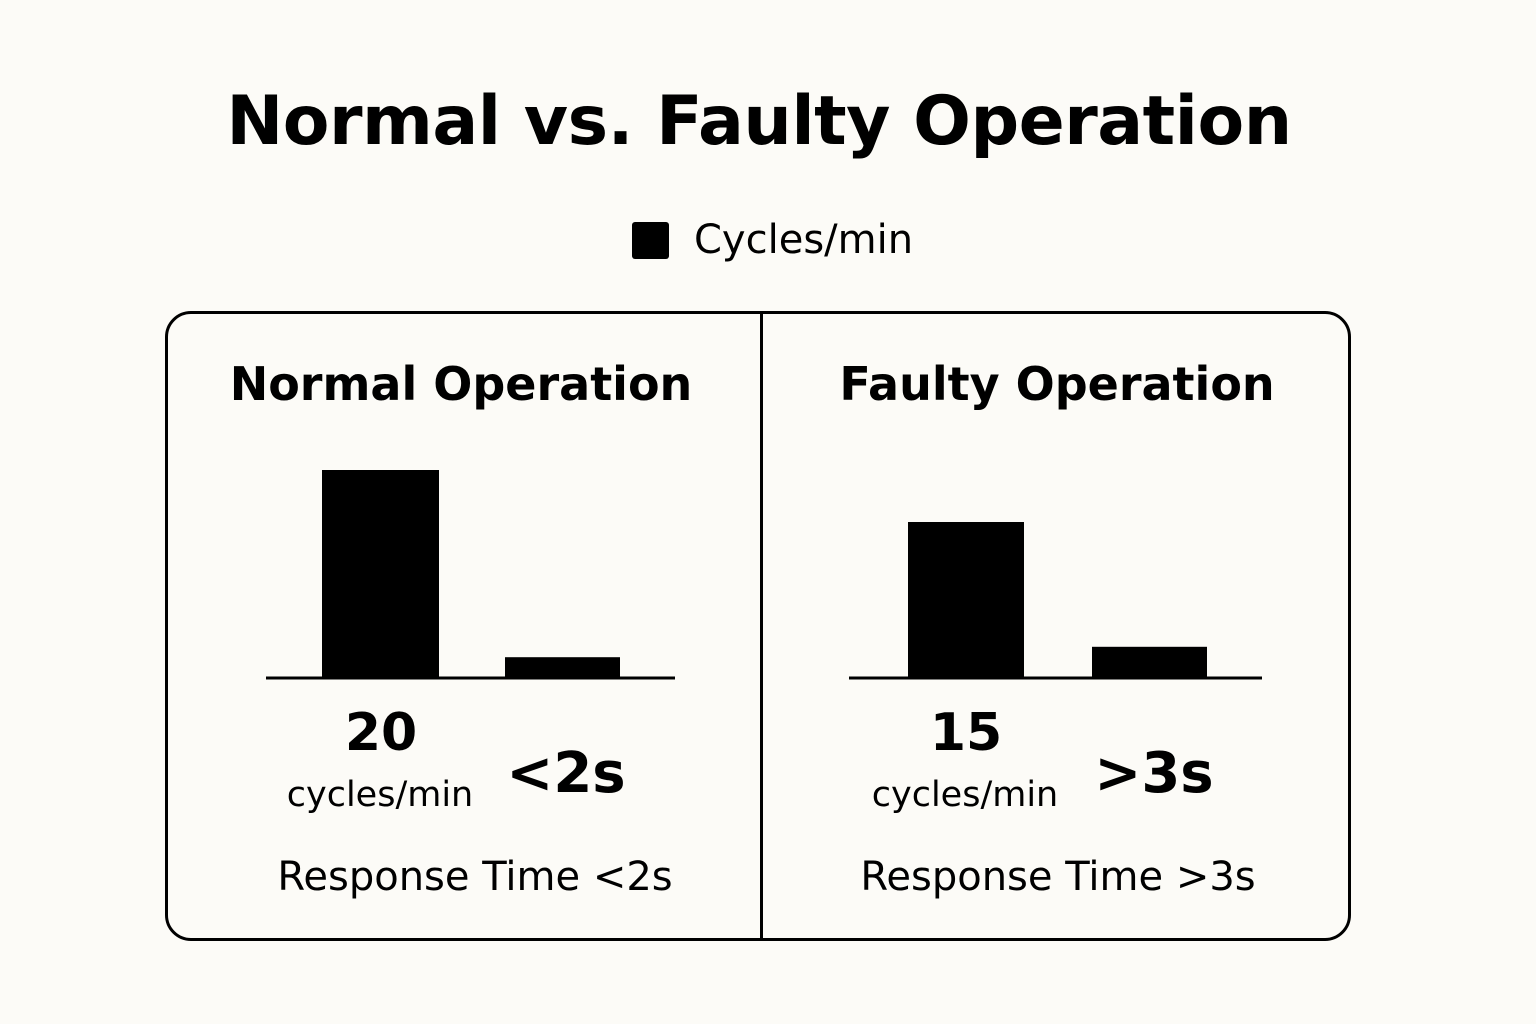  Describe the element at coordinates (759, 121) in the screenshot. I see `chart-title: Normal vs. Faulty Operation` at that location.